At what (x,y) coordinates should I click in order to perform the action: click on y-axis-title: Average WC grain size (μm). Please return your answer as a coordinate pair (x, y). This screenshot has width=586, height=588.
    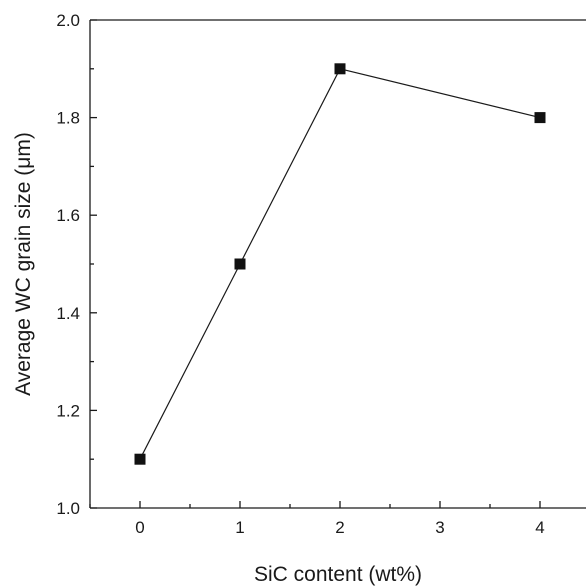
    Looking at the image, I should click on (23, 264).